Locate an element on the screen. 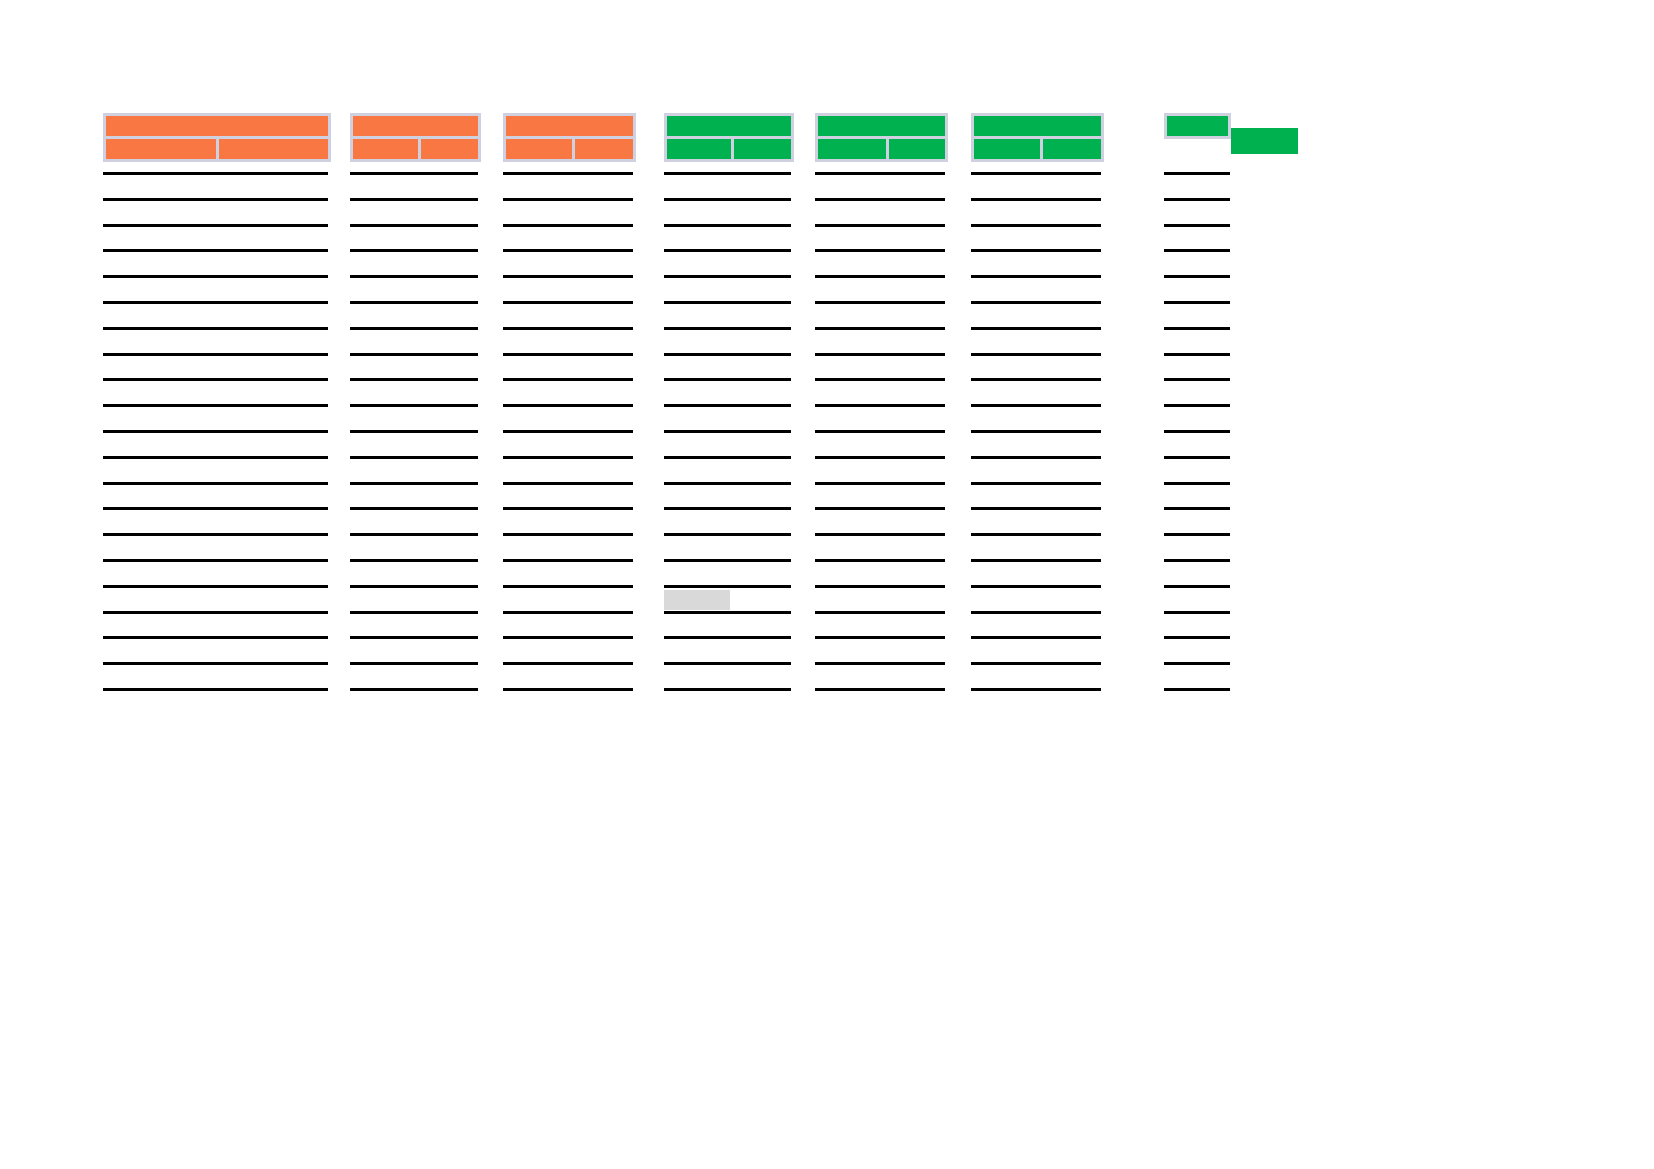  header-cell-6-a is located at coordinates (1007, 149).